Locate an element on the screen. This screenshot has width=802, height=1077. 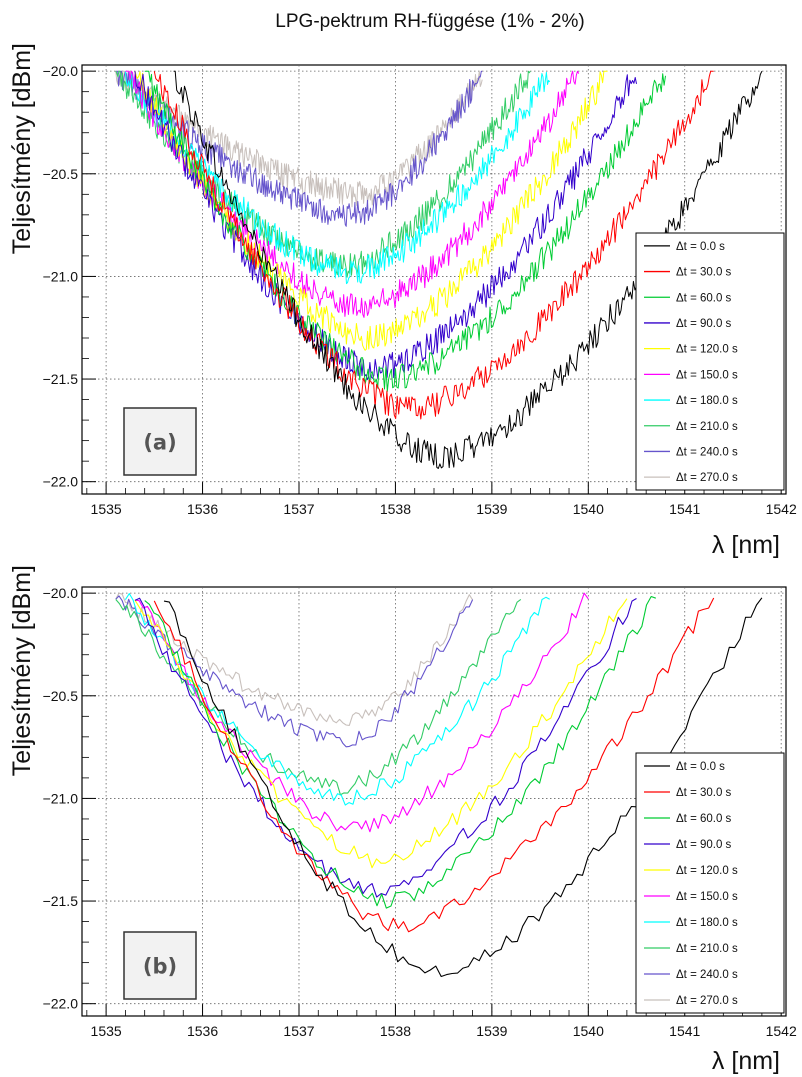
panel-tag-label: (b) is located at coordinates (160, 967).